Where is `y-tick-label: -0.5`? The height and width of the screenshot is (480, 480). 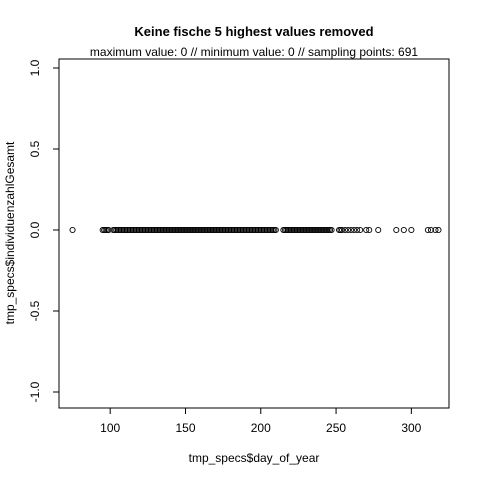 y-tick-label: -0.5 is located at coordinates (35, 310).